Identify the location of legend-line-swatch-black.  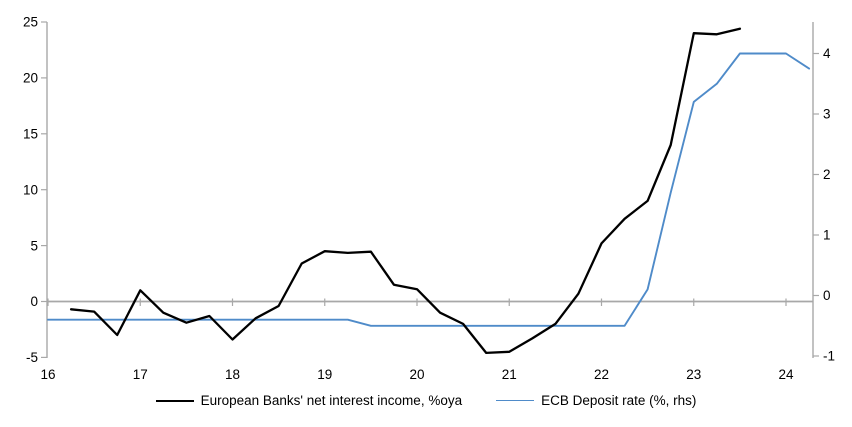
(174, 400).